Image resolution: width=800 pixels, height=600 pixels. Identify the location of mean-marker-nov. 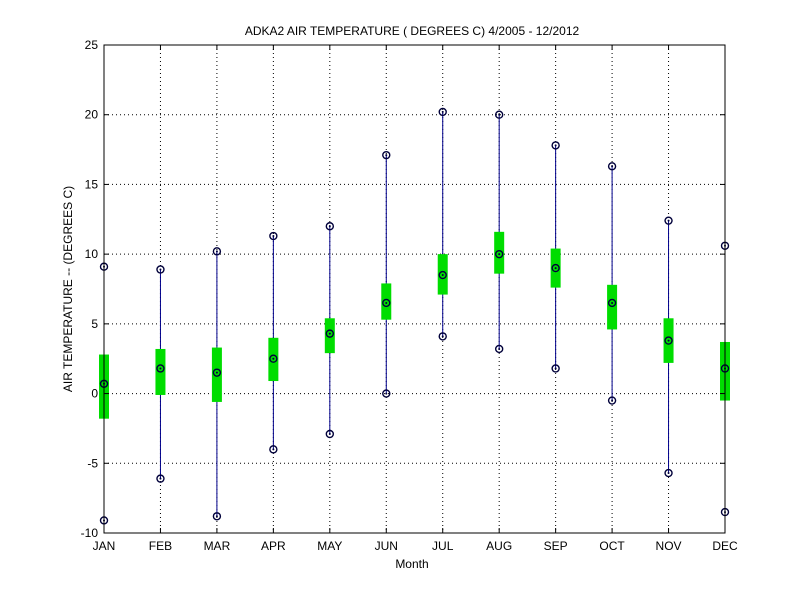
(668, 340).